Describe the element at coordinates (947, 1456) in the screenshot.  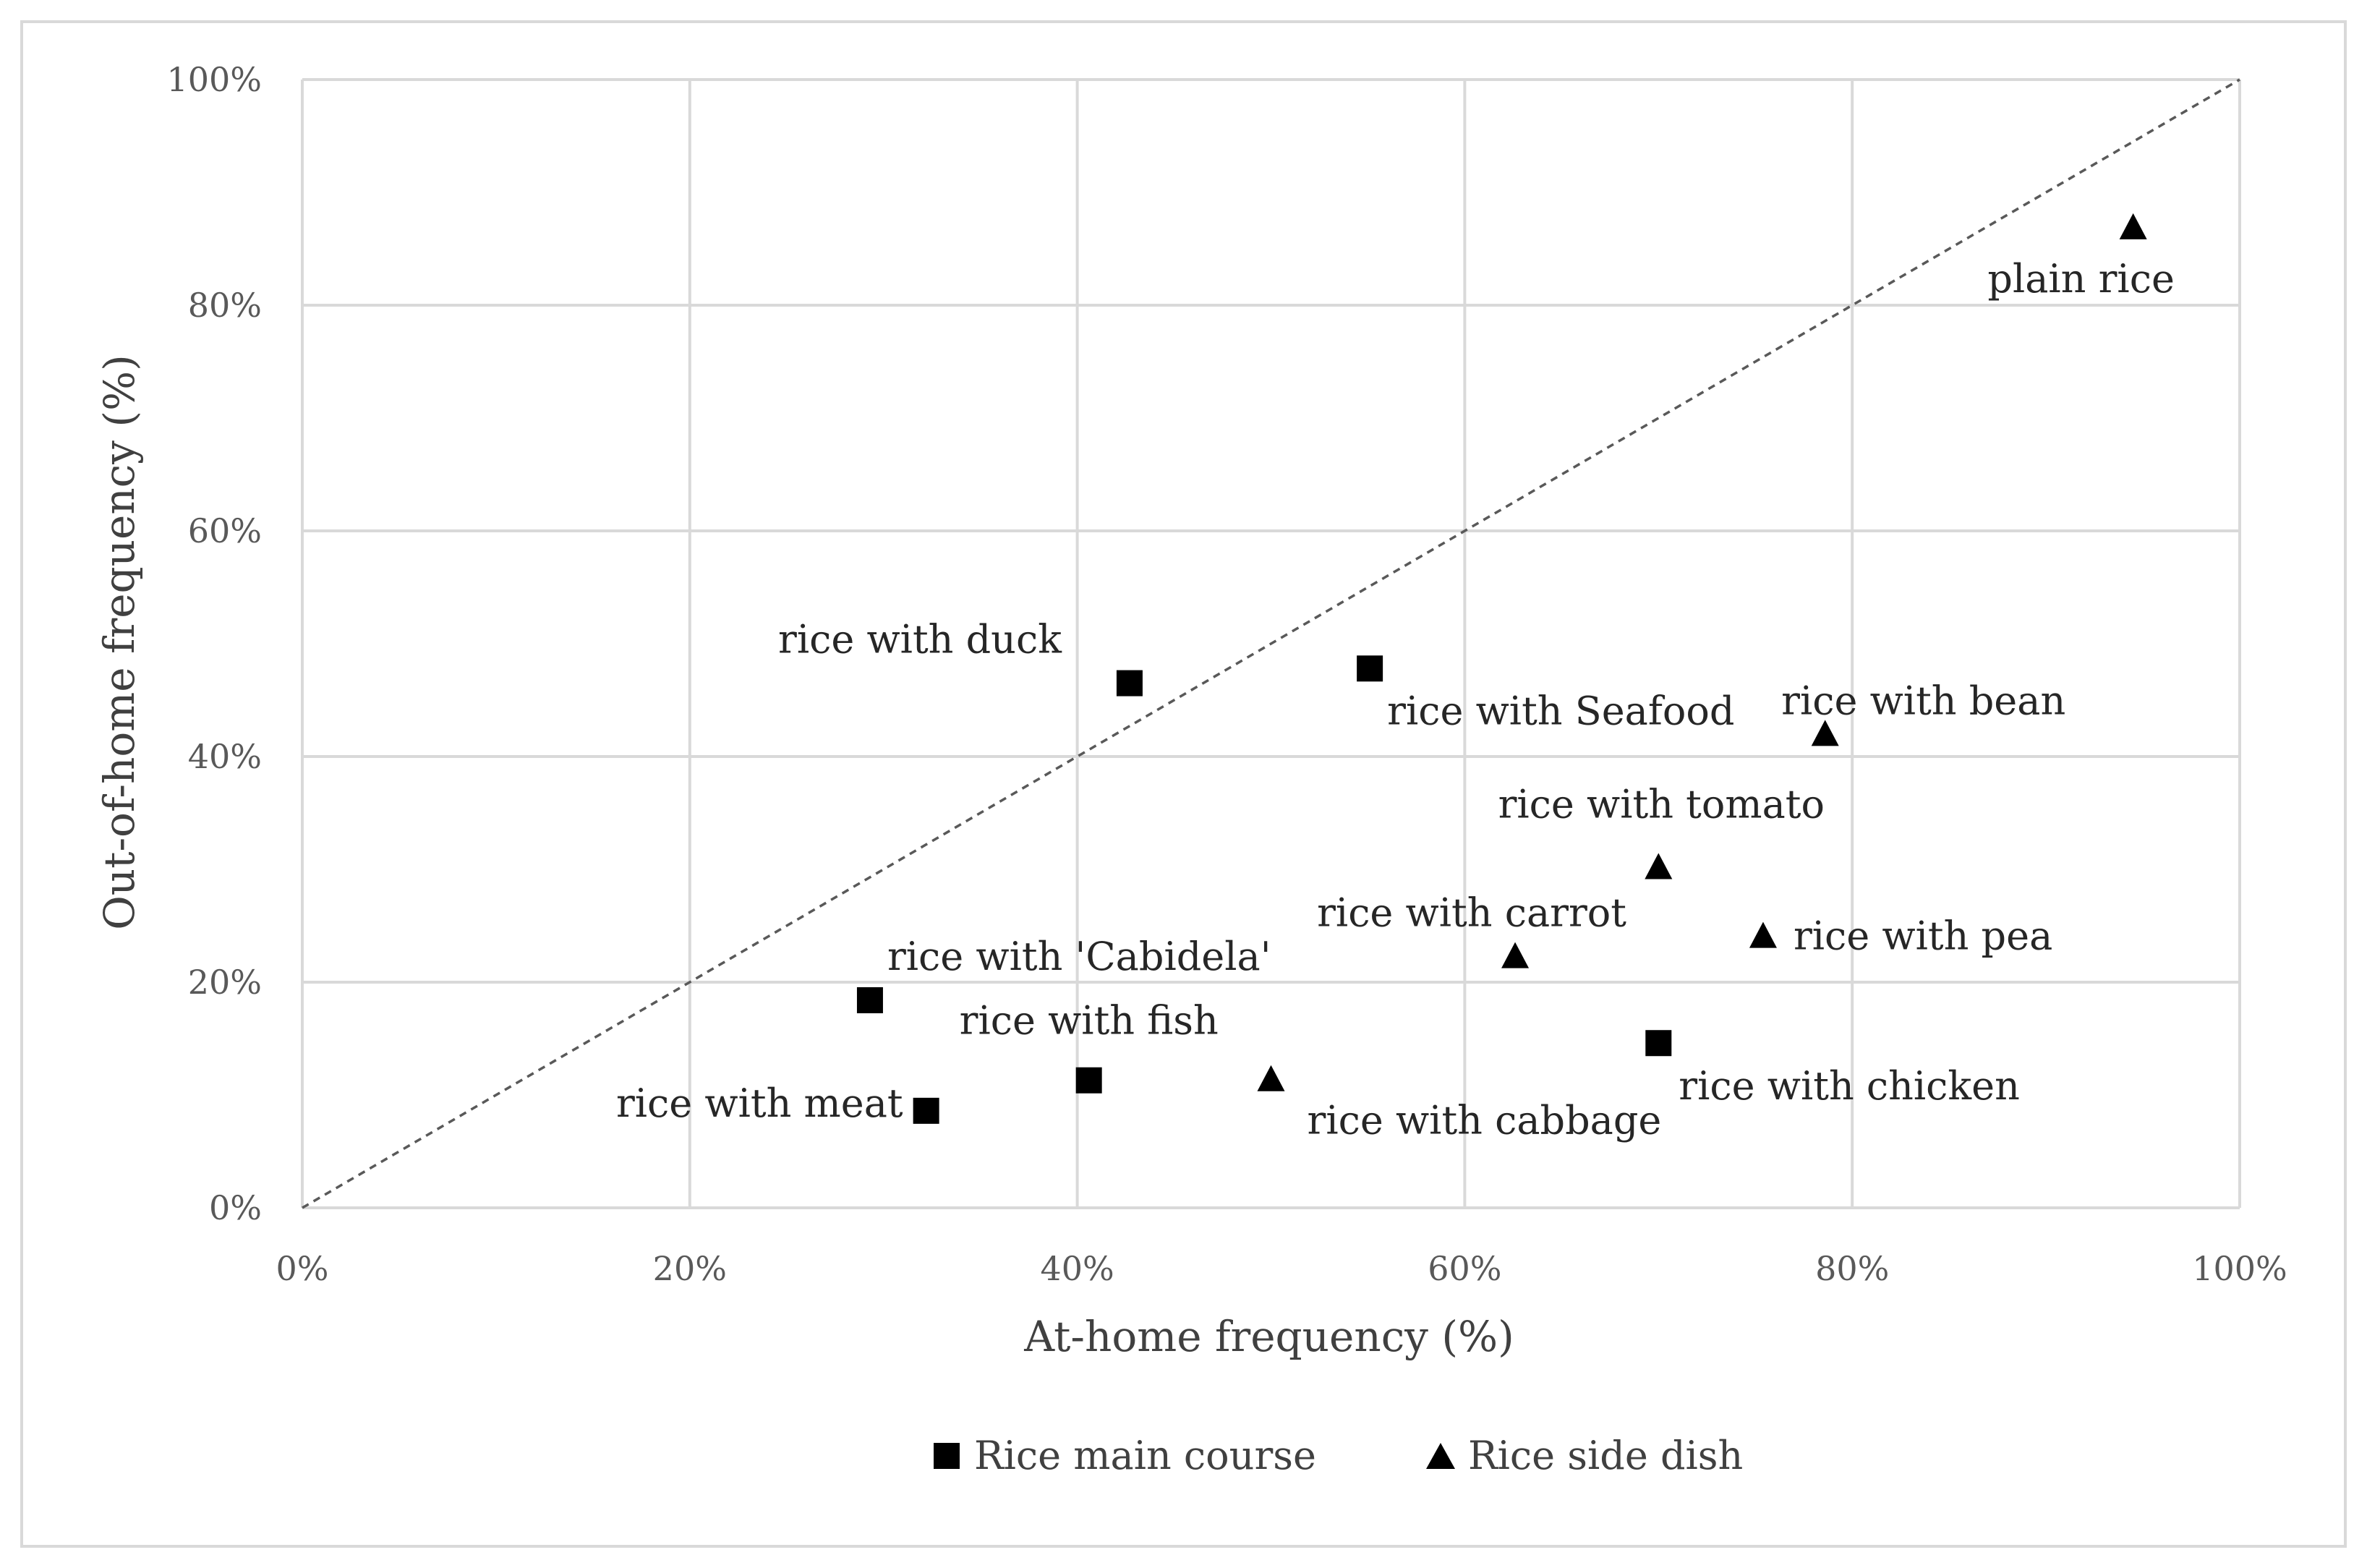
I see `legend-swatch-main-course` at that location.